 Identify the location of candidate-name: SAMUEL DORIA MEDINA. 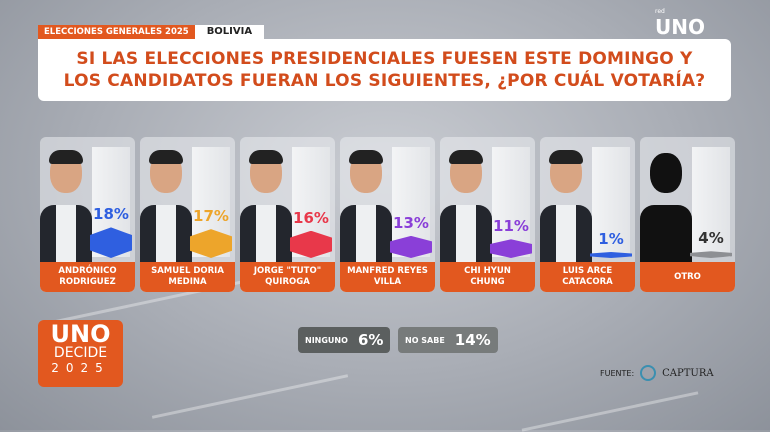
(187, 277).